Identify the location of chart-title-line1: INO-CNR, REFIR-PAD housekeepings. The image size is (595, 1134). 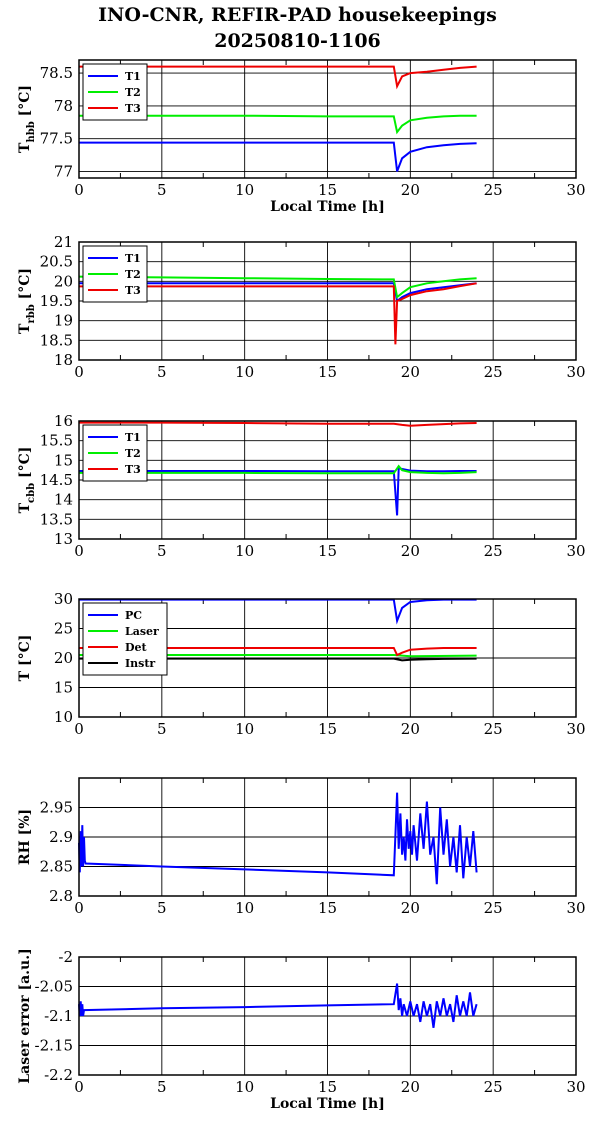
(297, 15).